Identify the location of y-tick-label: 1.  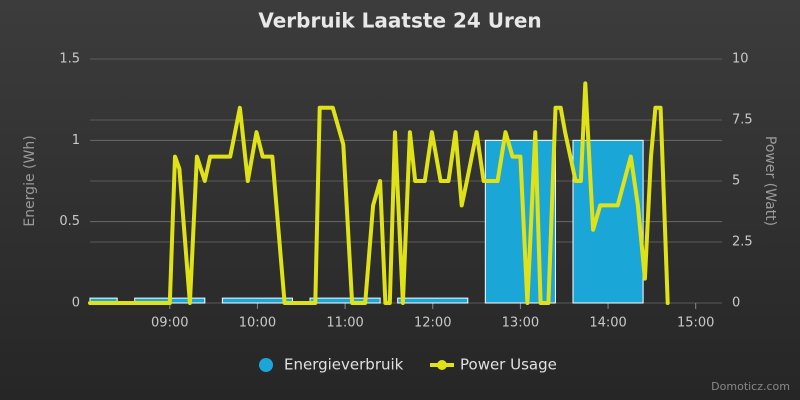
(76, 140).